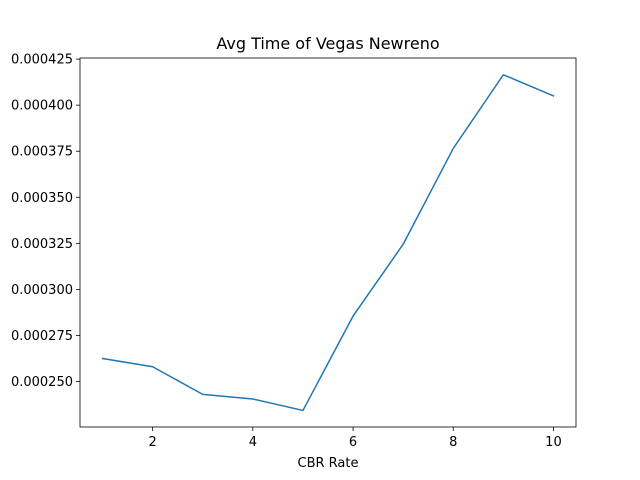 The height and width of the screenshot is (480, 640). What do you see at coordinates (153, 442) in the screenshot?
I see `x-tick-label: 2` at bounding box center [153, 442].